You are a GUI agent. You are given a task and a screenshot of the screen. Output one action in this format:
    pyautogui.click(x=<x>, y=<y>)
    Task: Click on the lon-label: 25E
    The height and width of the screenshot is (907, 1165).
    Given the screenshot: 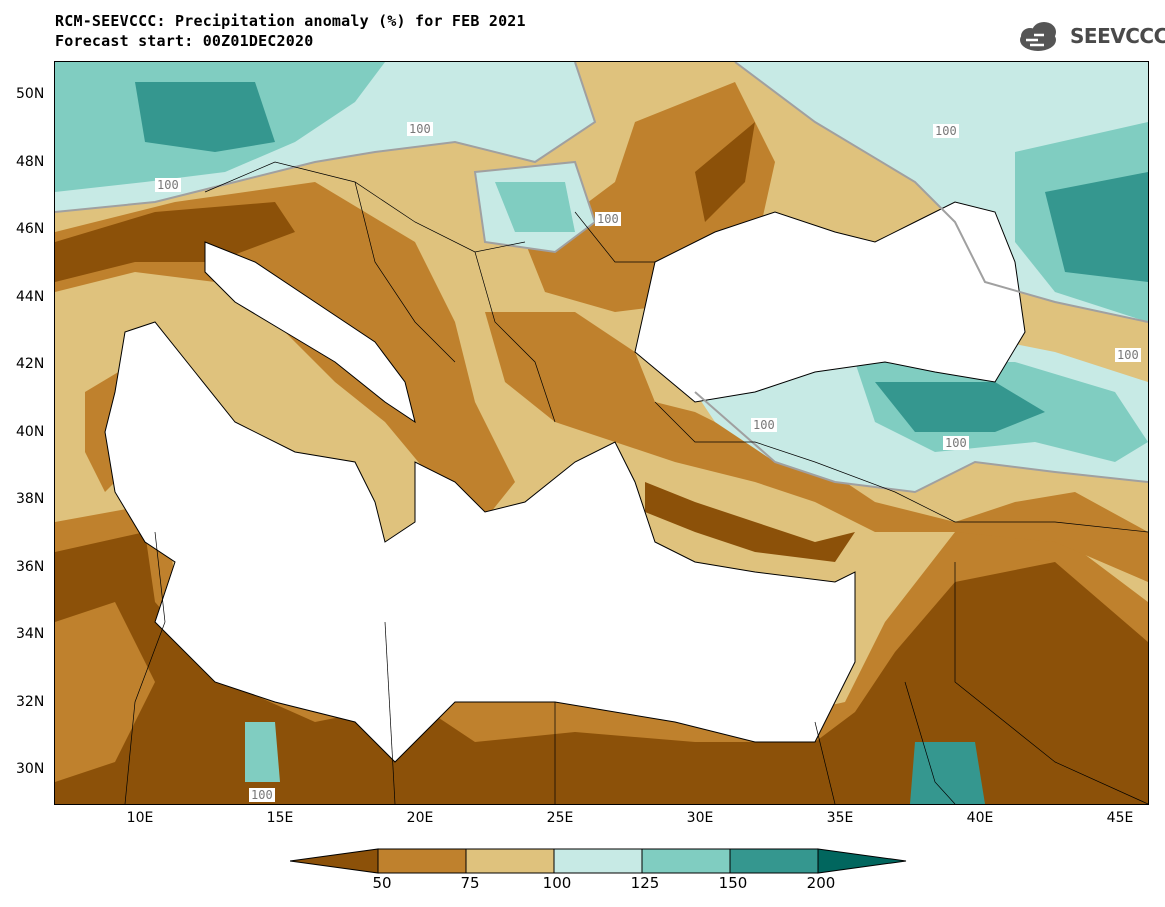 What is the action you would take?
    pyautogui.click(x=560, y=818)
    